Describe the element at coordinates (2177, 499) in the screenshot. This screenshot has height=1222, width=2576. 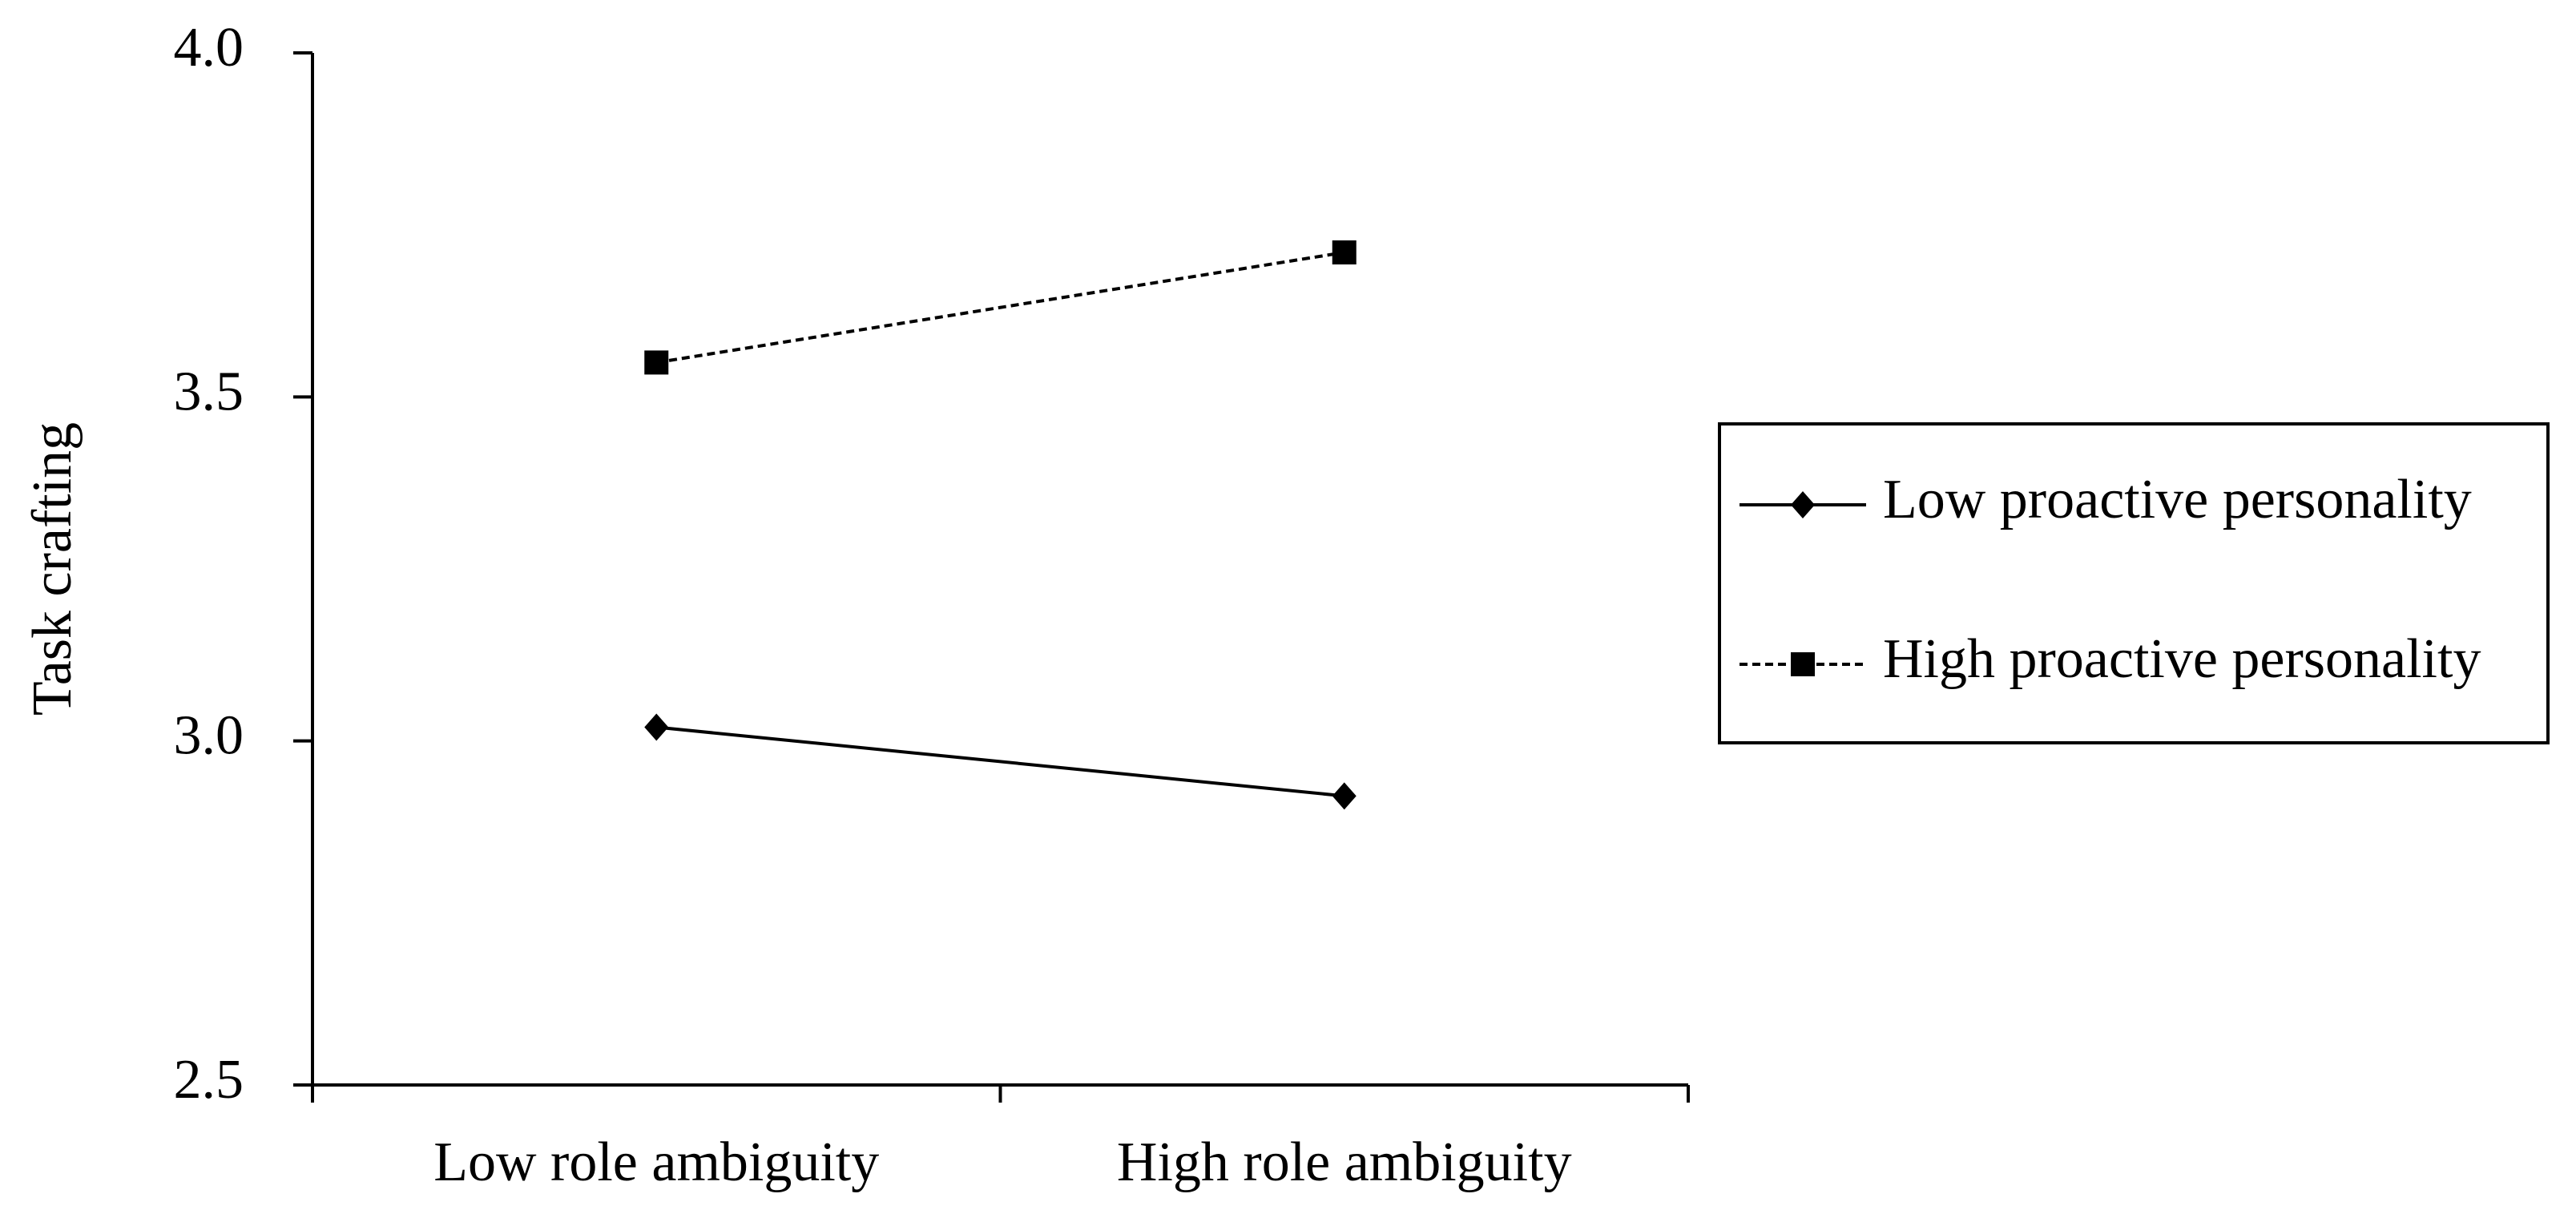
I see `legend-label: Low proactive personality` at that location.